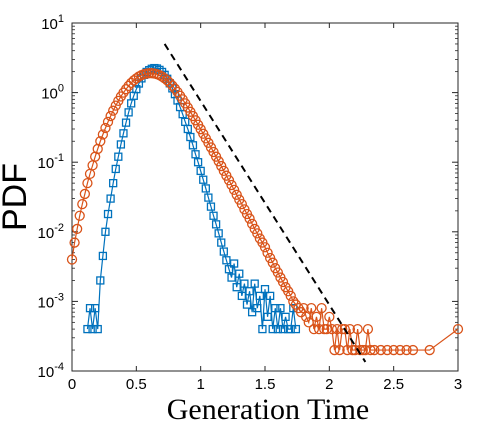 The height and width of the screenshot is (432, 498). I want to click on x-tick-label: 0.5, so click(136, 384).